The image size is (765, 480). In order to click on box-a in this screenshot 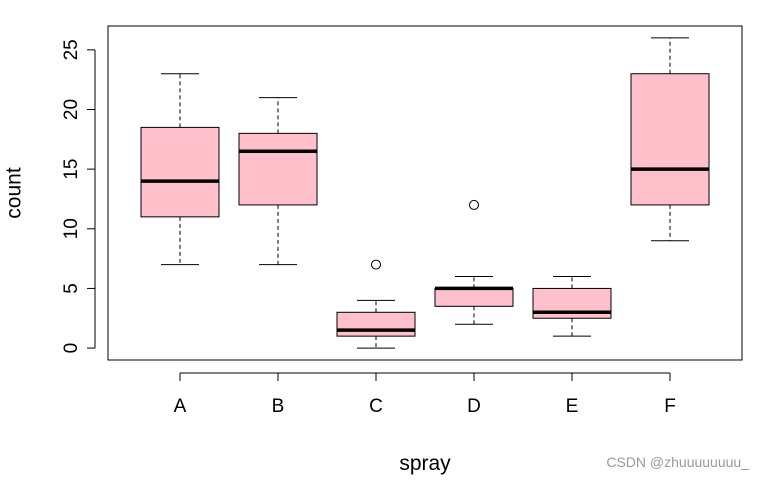, I will do `click(180, 169)`.